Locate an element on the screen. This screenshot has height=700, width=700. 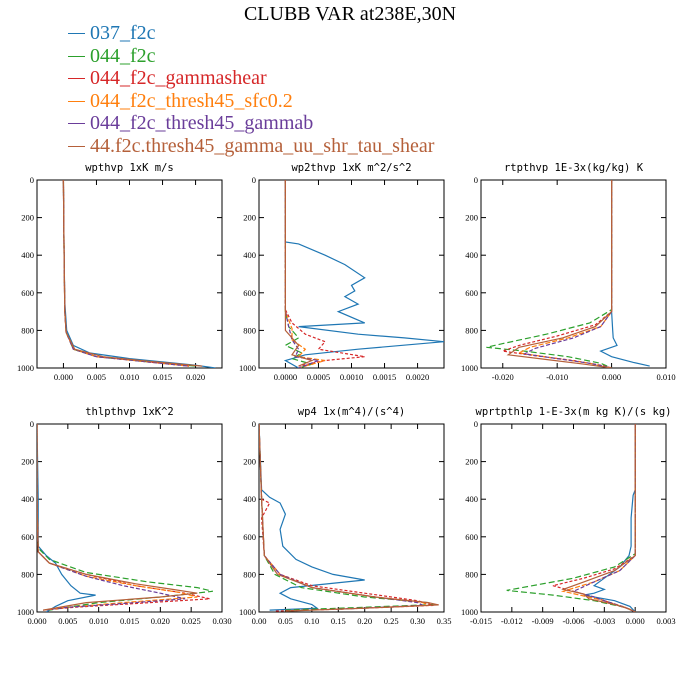
x-tick-label: -0.009 is located at coordinates (543, 621).